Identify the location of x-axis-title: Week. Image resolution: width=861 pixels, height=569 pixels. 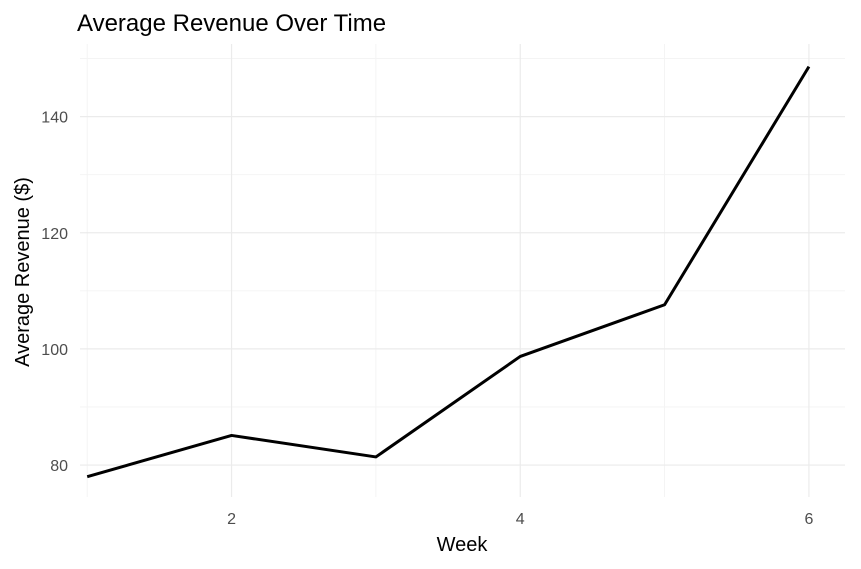
(463, 545).